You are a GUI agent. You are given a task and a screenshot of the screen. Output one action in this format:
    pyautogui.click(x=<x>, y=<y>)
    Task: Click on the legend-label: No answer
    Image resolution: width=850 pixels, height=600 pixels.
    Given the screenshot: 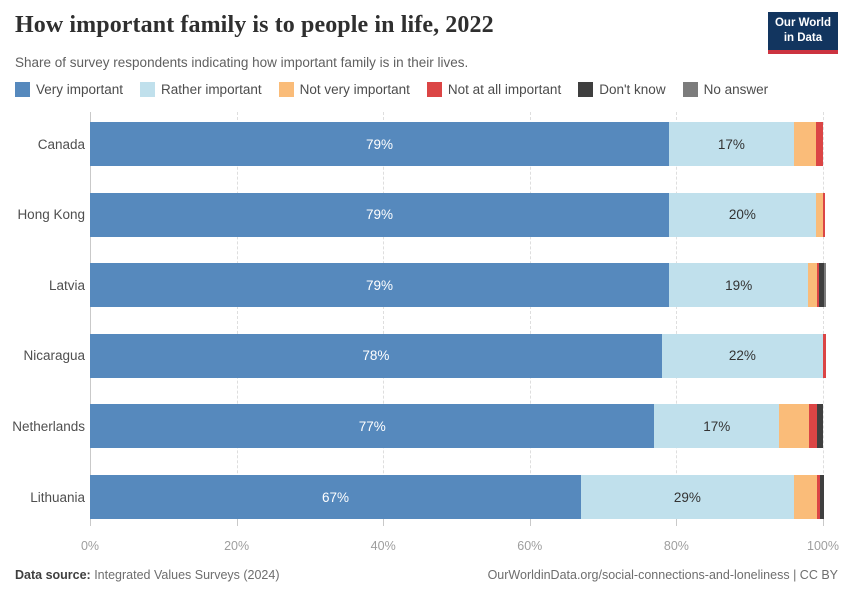 What is the action you would take?
    pyautogui.click(x=736, y=89)
    